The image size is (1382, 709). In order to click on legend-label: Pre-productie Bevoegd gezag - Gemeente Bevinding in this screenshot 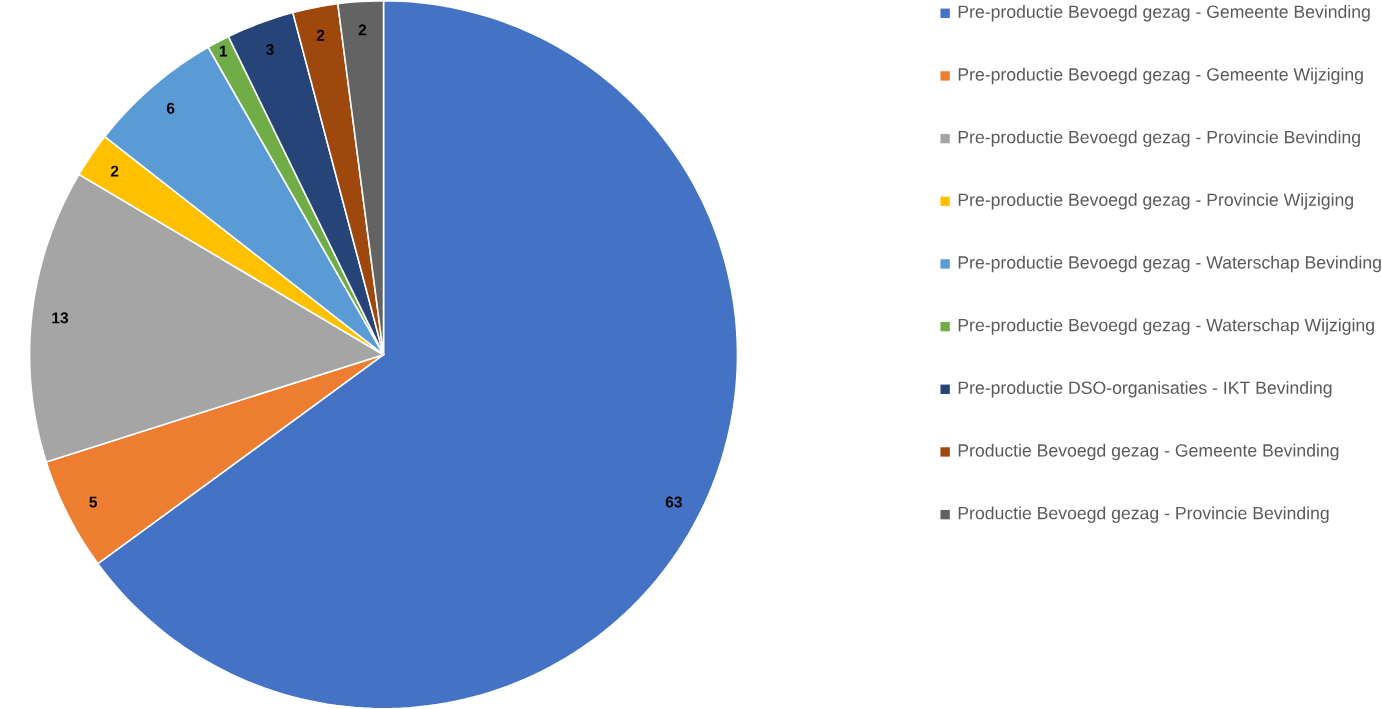, I will do `click(1164, 13)`.